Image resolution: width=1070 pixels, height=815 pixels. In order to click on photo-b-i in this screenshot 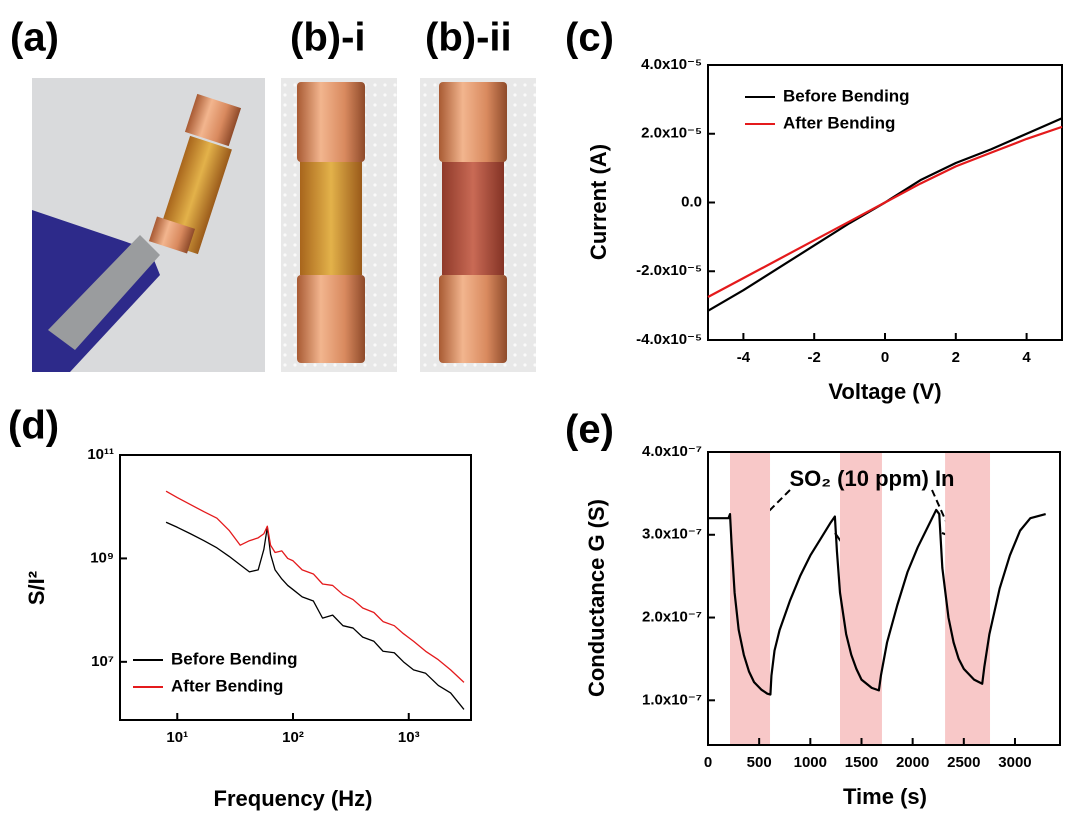, I will do `click(339, 225)`.